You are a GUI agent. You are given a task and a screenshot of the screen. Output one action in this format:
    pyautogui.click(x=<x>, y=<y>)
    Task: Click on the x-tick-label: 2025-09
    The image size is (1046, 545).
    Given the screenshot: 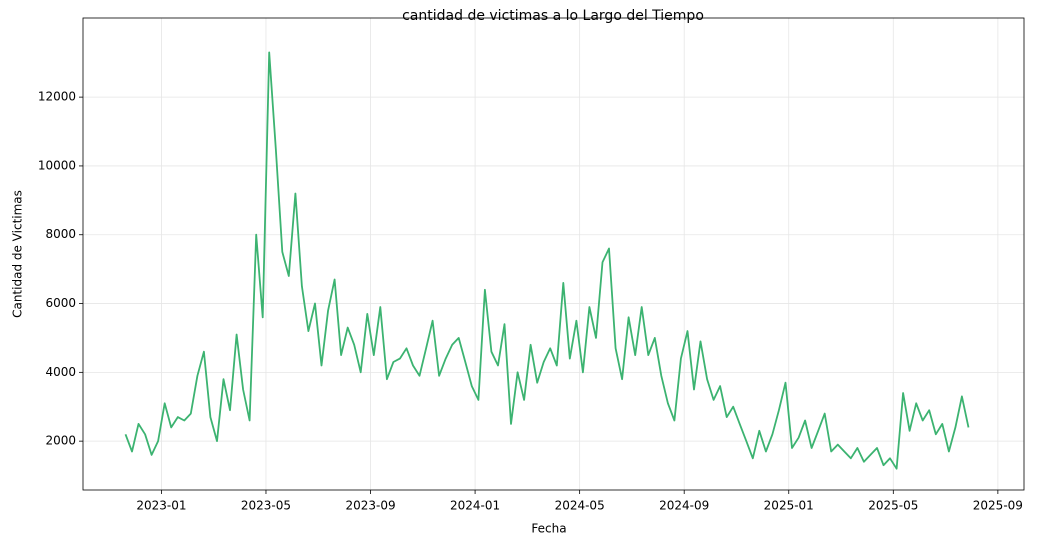 What is the action you would take?
    pyautogui.click(x=998, y=506)
    